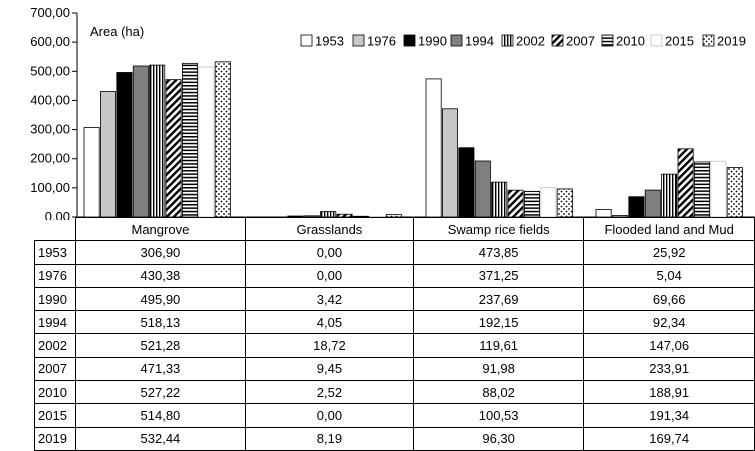 The image size is (755, 451). Describe the element at coordinates (160, 415) in the screenshot. I see `table-cell: 514,80` at that location.